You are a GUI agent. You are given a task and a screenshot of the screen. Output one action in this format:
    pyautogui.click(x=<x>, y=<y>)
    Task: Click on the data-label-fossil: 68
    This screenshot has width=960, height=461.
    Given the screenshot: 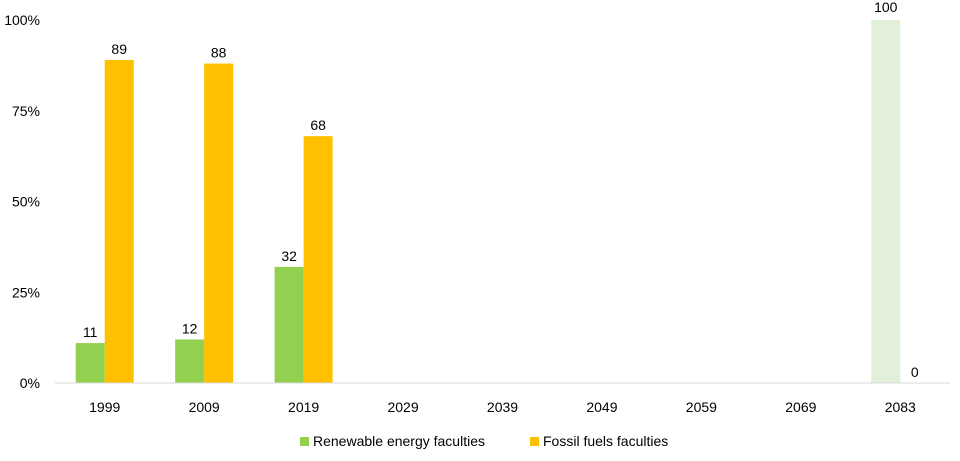 What is the action you would take?
    pyautogui.click(x=318, y=125)
    